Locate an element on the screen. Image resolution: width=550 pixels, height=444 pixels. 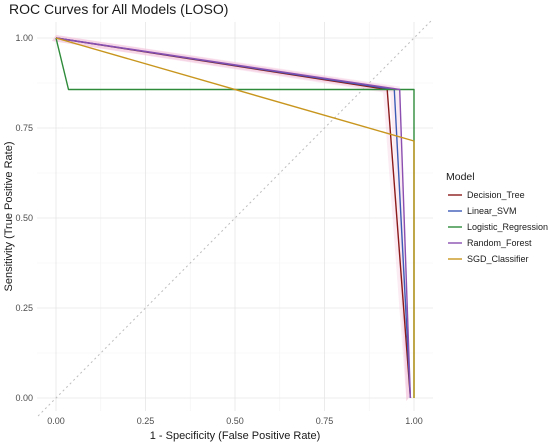
y-tick-label: 0.00 is located at coordinates (24, 398).